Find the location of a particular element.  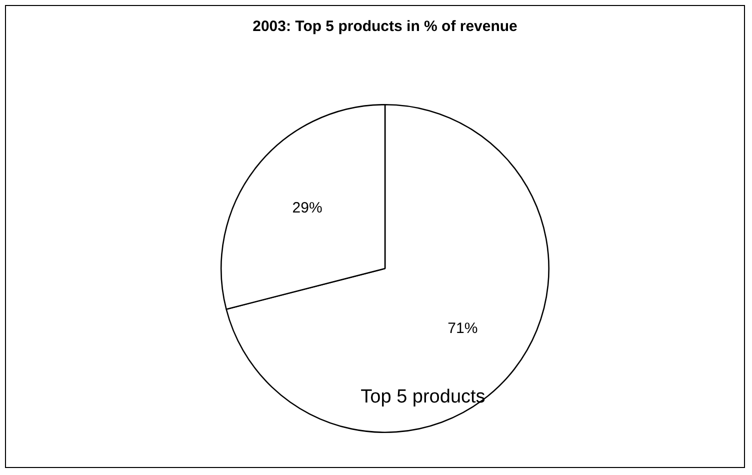

data-label: 71% is located at coordinates (463, 328).